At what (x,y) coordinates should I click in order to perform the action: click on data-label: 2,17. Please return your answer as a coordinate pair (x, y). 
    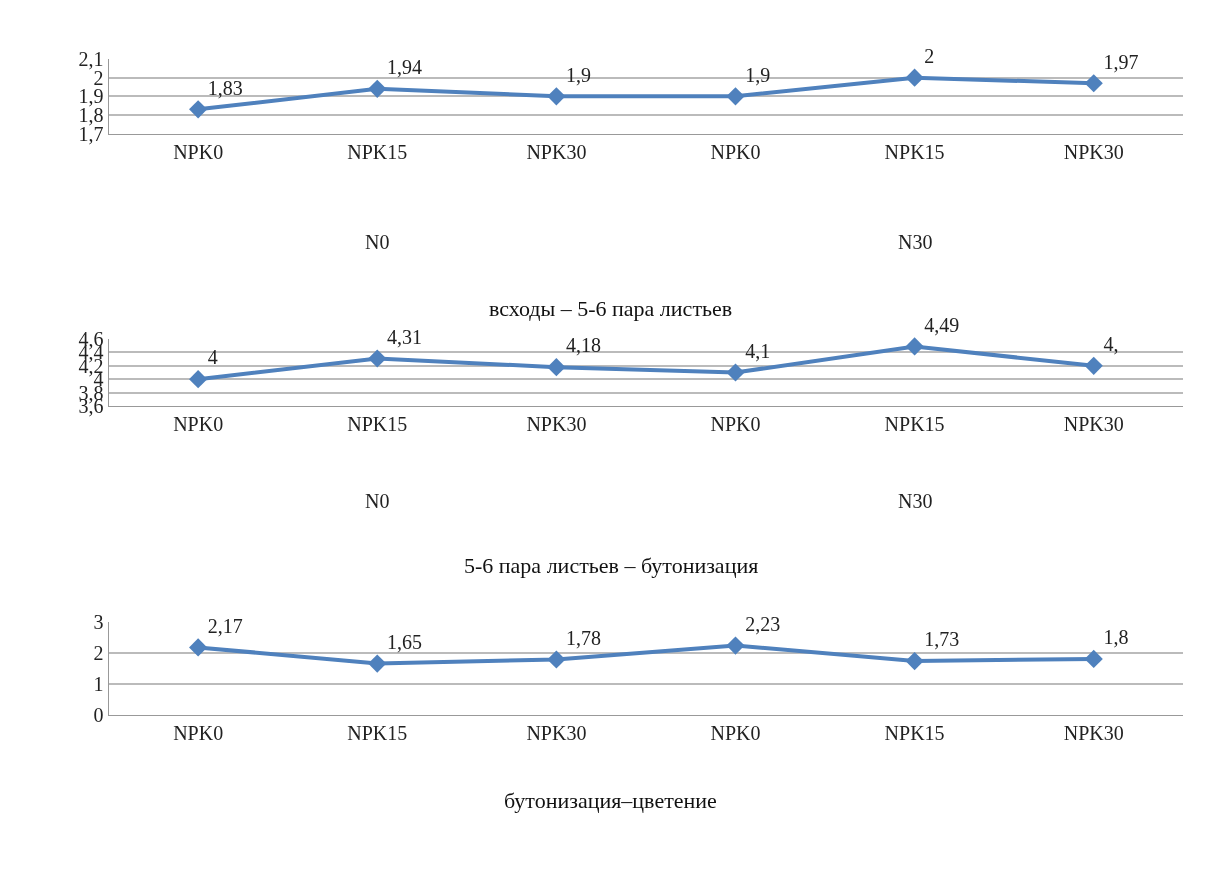
    Looking at the image, I should click on (225, 625).